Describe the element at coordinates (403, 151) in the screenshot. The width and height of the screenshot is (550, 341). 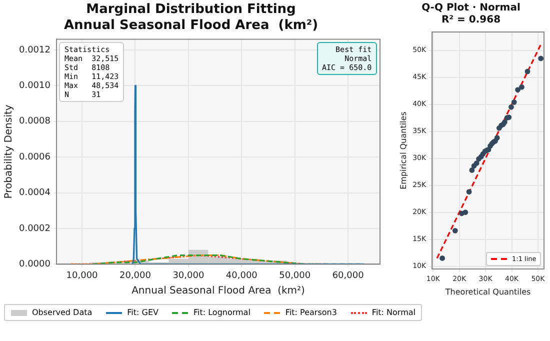
I see `y-axis-title: Empirical Quantiles` at that location.